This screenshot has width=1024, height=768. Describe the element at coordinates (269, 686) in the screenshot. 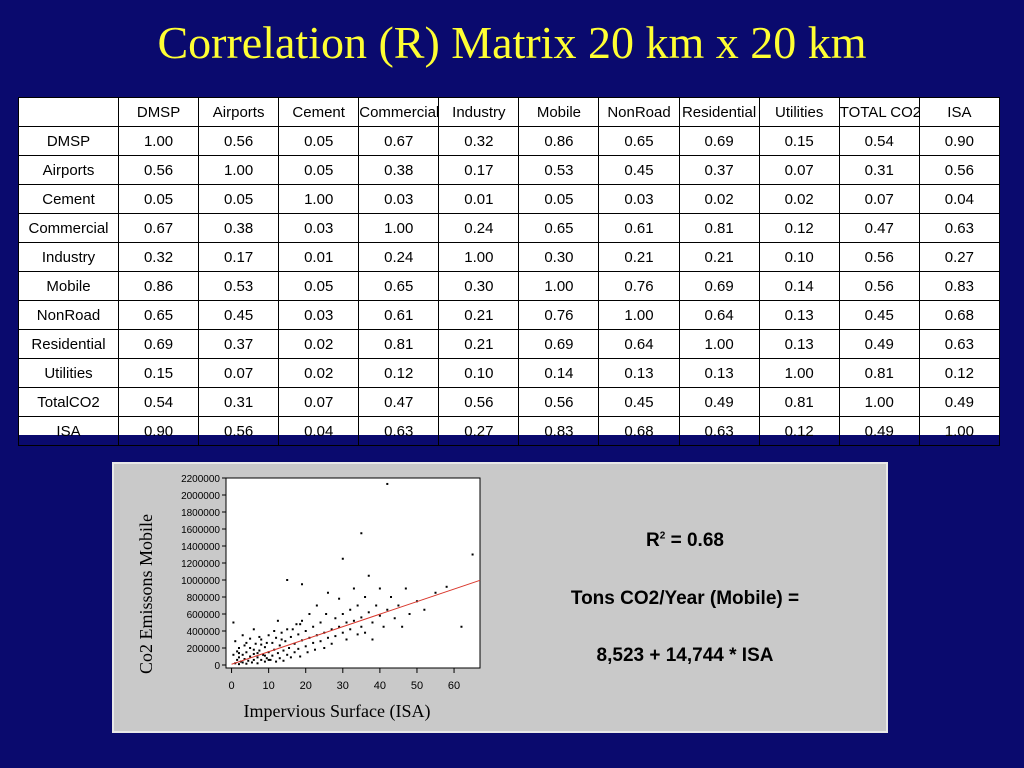

I see `x-tick-label: 10` at that location.